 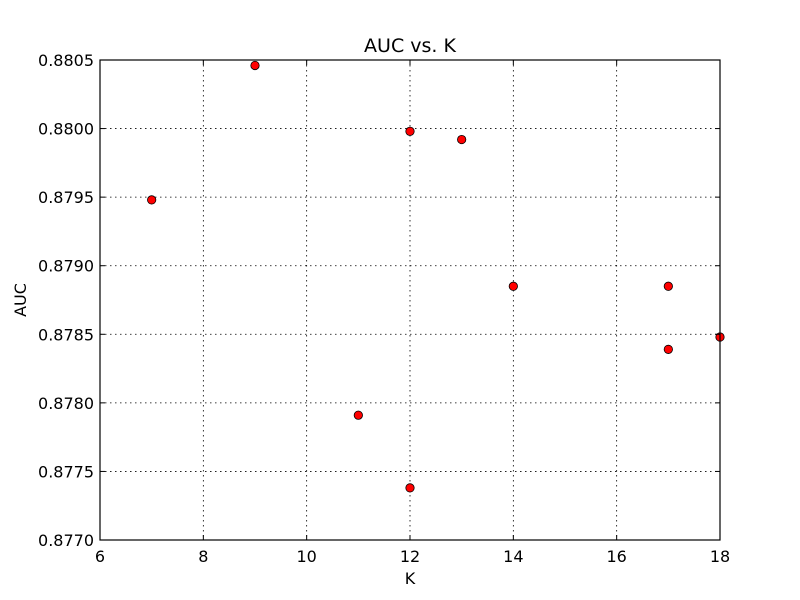 I want to click on y-tick-label: 0.8805, so click(x=66, y=60).